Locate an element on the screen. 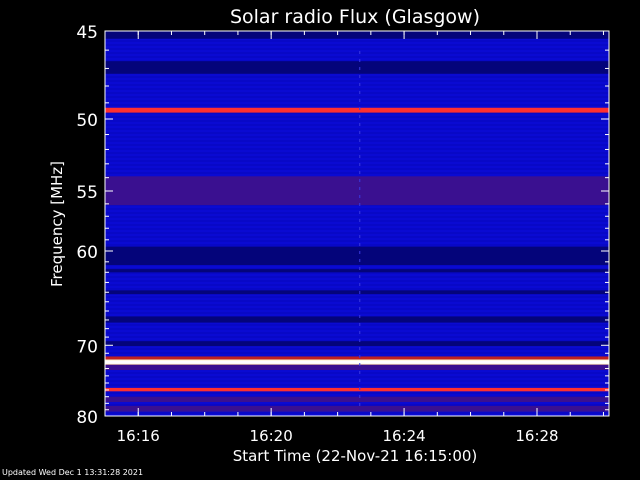  band-hot-core is located at coordinates (357, 362).